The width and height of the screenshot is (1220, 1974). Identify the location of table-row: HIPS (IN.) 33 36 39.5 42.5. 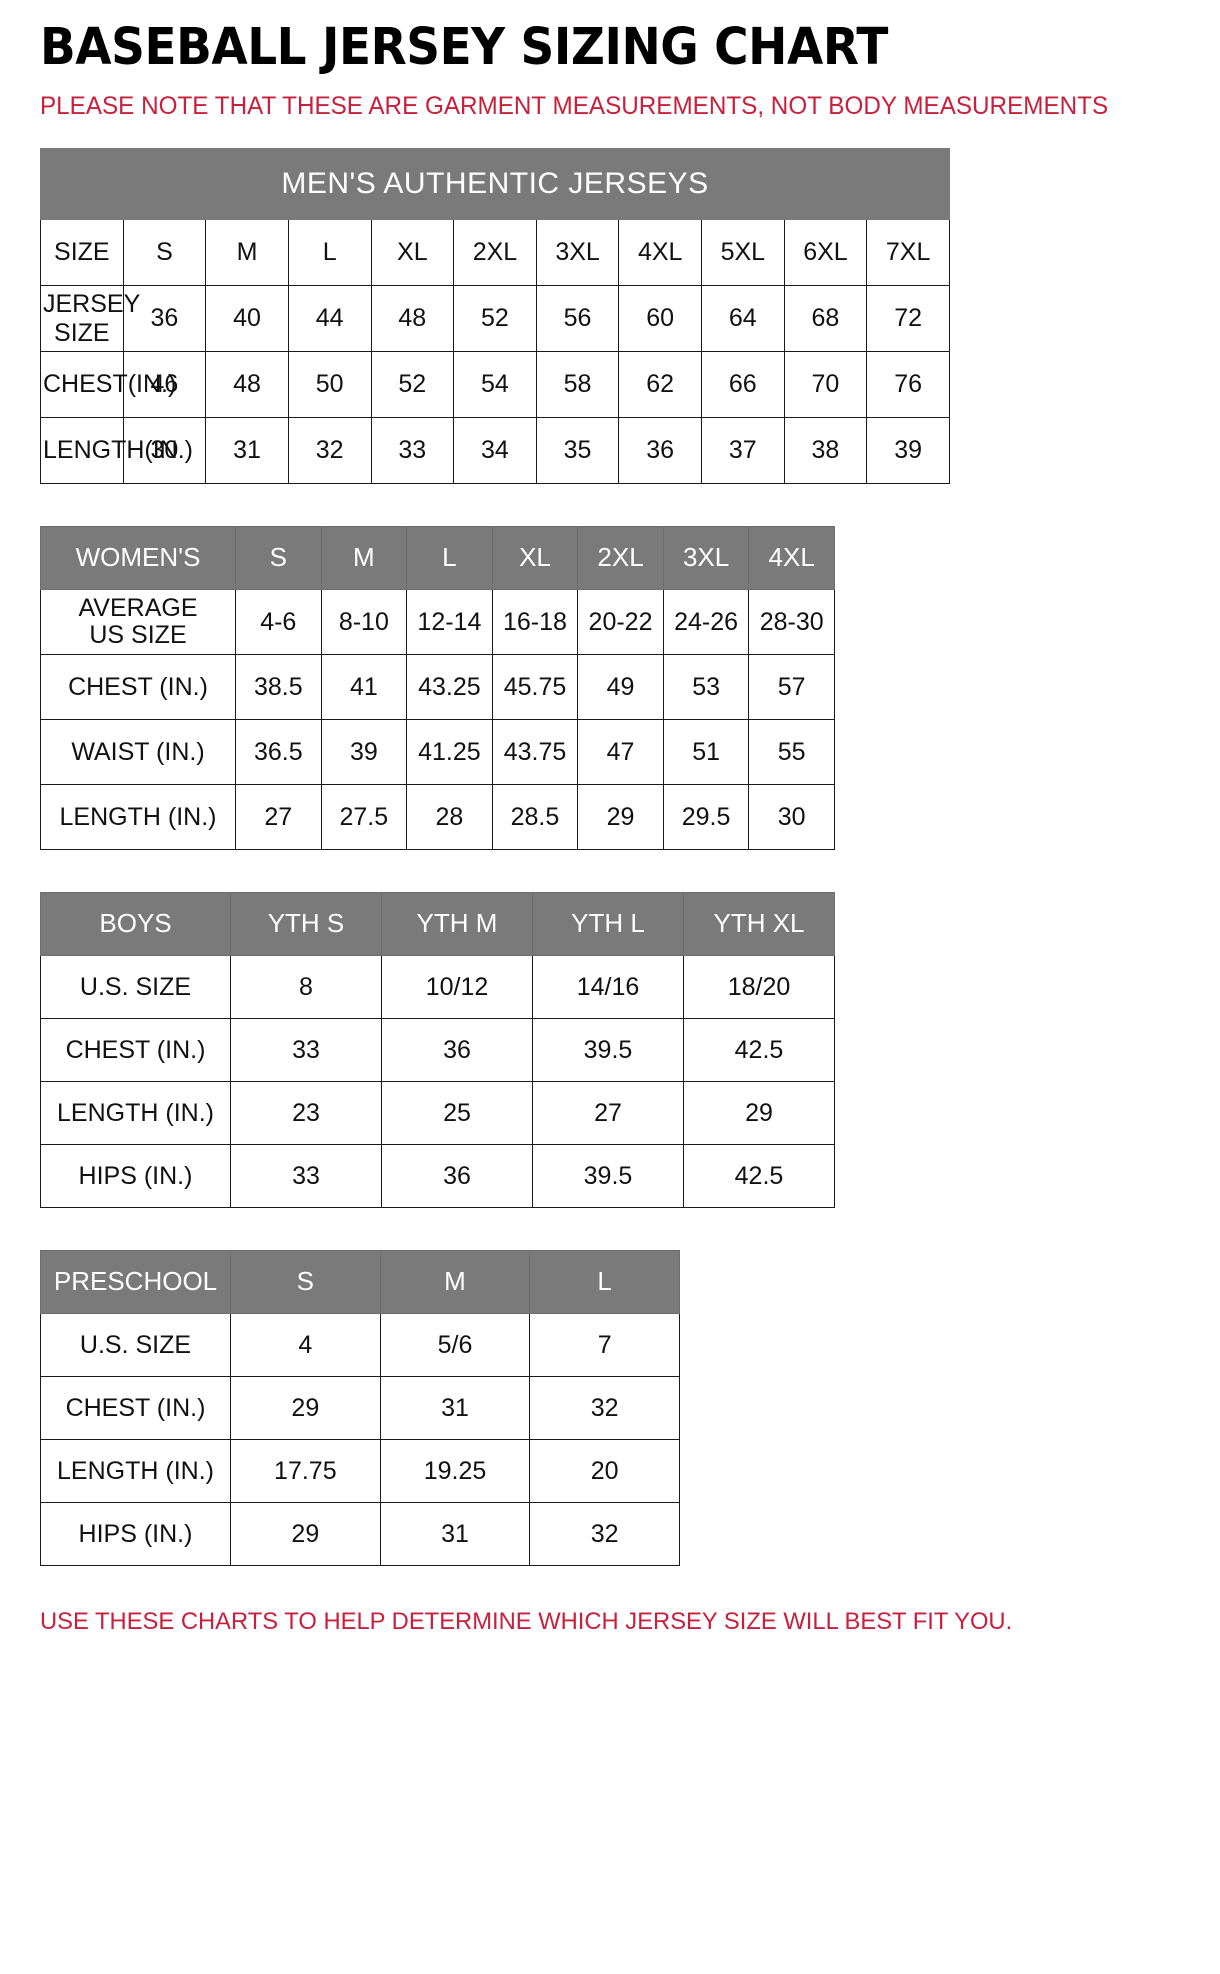
(437, 1176).